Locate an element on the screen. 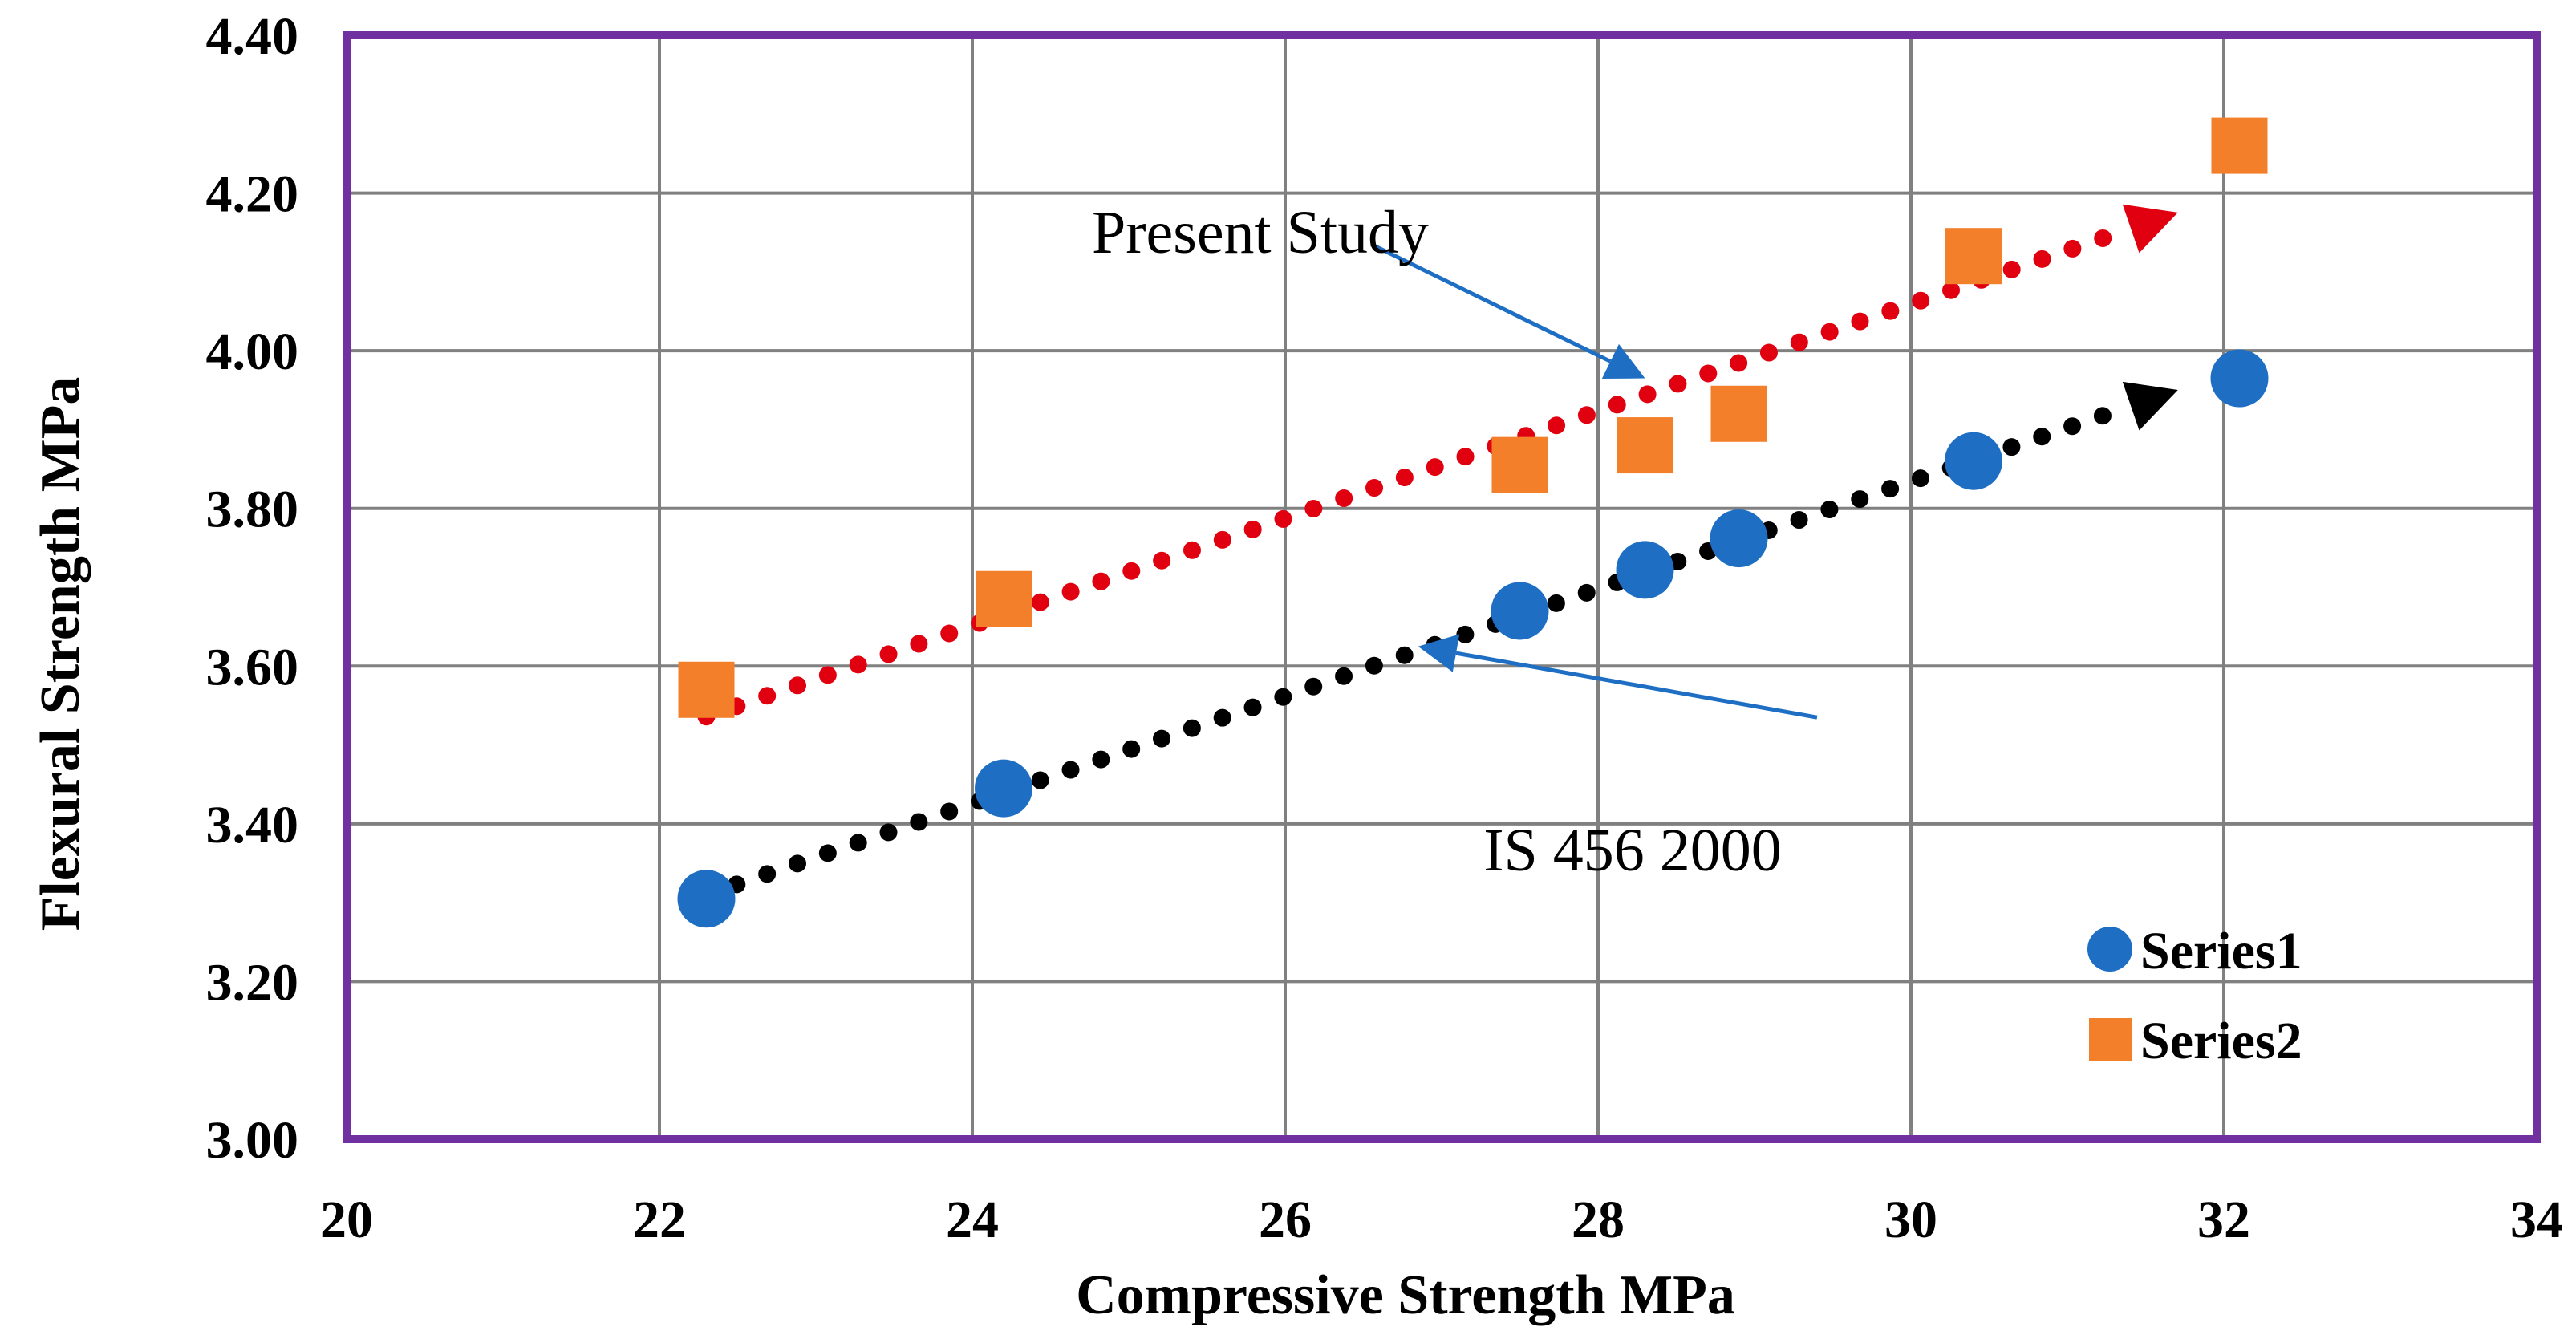 The width and height of the screenshot is (2576, 1339). x-tick-label: 26 is located at coordinates (1285, 1220).